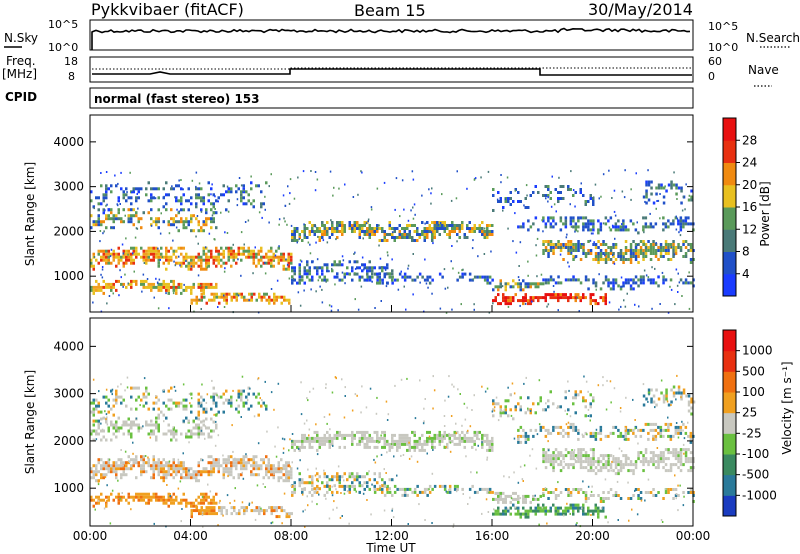 This screenshot has width=800, height=554. I want to click on nsky-label: N.Sky, so click(21, 38).